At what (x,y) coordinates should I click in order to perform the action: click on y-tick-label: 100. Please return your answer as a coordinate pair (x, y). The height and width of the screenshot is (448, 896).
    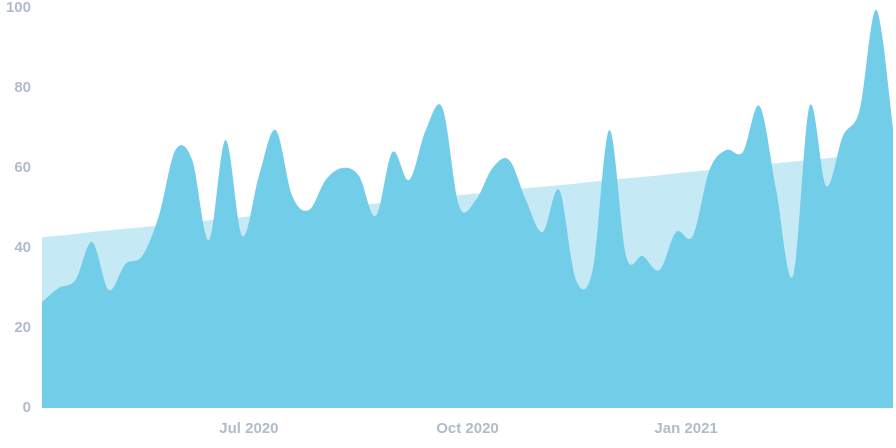
    Looking at the image, I should click on (18, 8).